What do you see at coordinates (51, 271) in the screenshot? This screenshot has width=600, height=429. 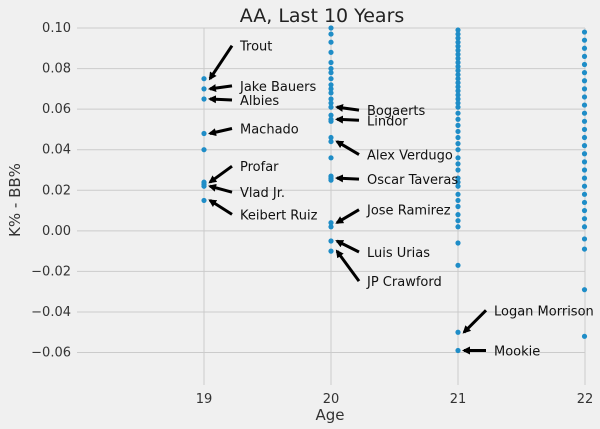 I see `y-tick-label: −0.02` at bounding box center [51, 271].